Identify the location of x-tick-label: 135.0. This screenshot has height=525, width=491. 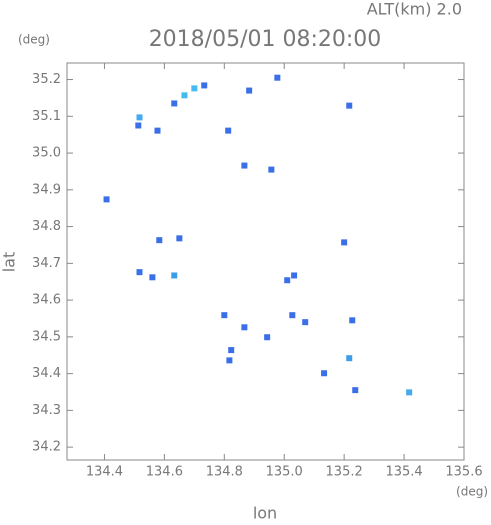
(284, 472).